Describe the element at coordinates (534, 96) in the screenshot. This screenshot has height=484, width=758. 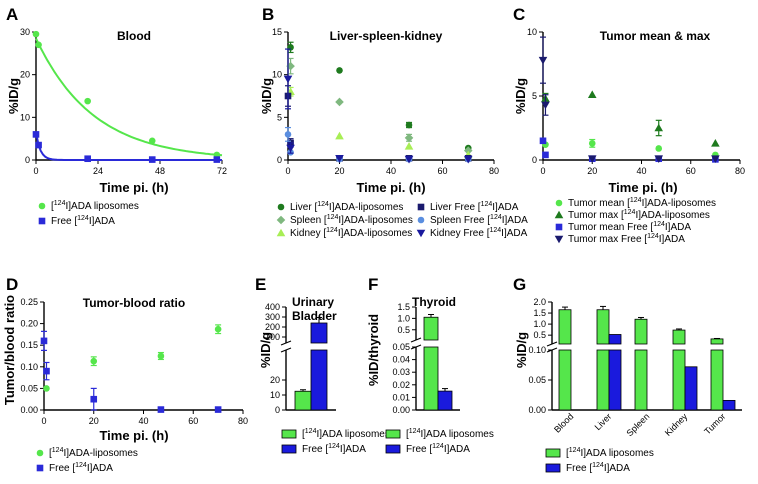
I see `y-tick-label: 5` at that location.